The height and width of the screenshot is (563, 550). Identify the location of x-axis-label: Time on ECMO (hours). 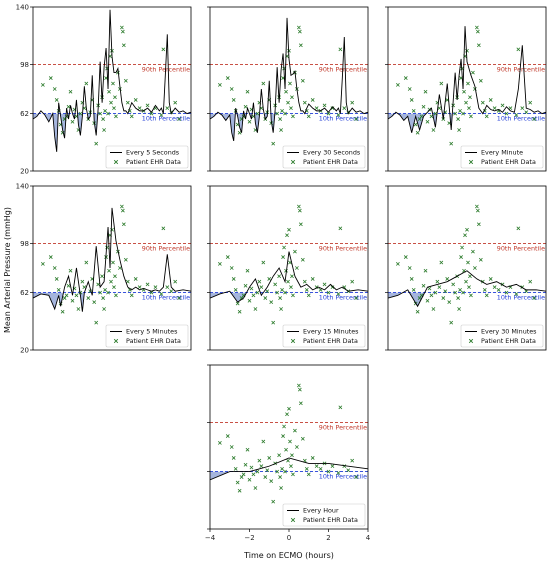
(288, 555).